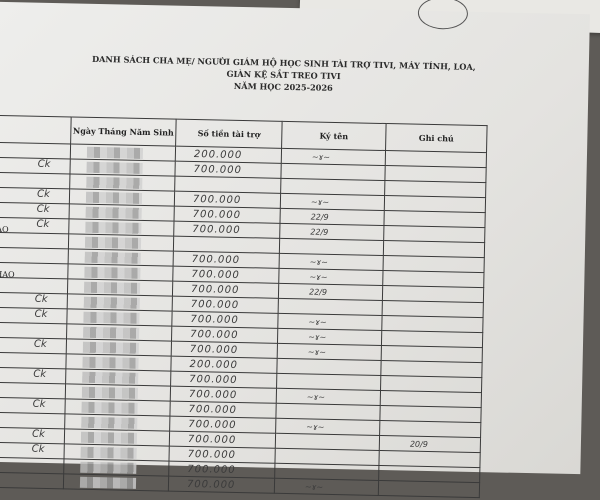 The image size is (600, 500). Describe the element at coordinates (429, 489) in the screenshot. I see `note-cell` at that location.